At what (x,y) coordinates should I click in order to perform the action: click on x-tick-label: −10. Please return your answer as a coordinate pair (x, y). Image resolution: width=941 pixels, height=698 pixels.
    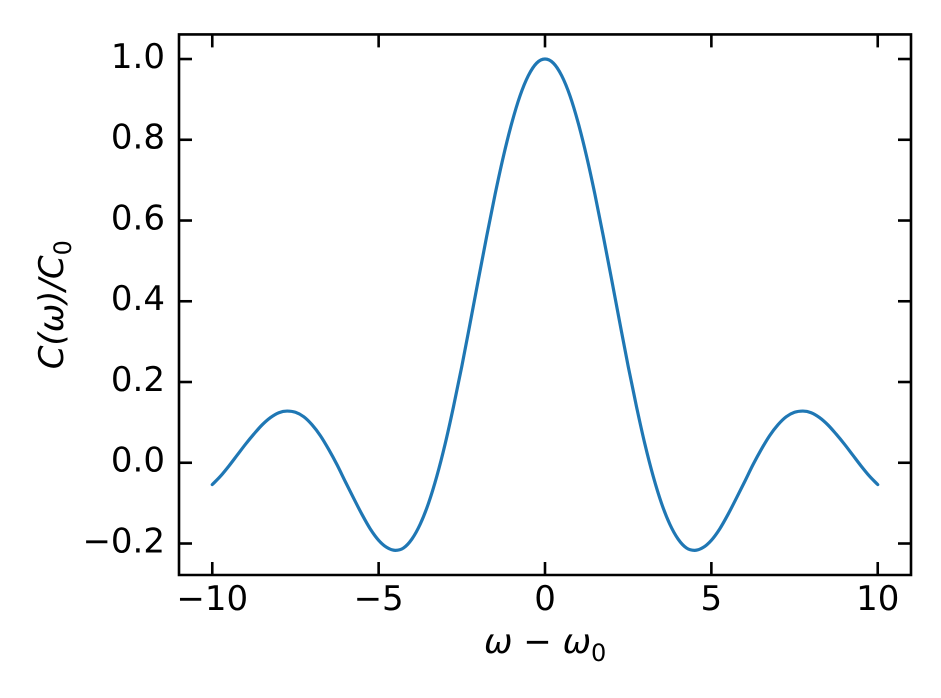
    Looking at the image, I should click on (212, 599).